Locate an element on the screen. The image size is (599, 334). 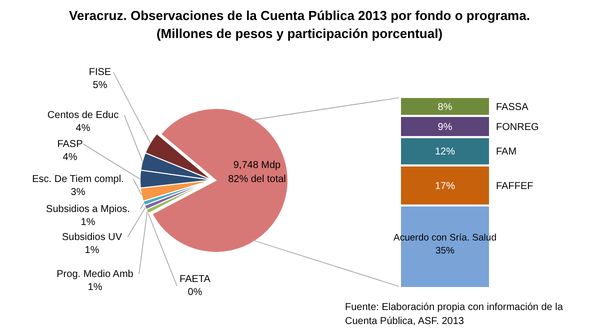
slice-label: Centos de Educ is located at coordinates (83, 115).